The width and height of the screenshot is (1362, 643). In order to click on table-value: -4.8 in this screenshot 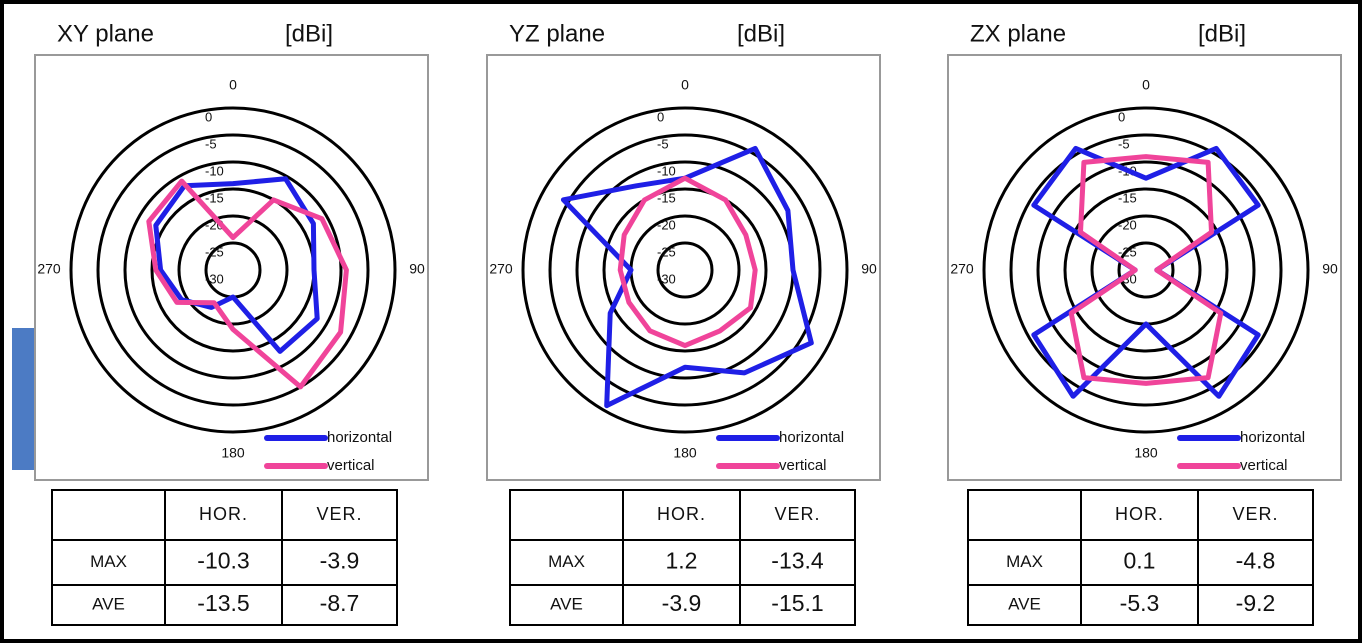, I will do `click(1256, 561)`.